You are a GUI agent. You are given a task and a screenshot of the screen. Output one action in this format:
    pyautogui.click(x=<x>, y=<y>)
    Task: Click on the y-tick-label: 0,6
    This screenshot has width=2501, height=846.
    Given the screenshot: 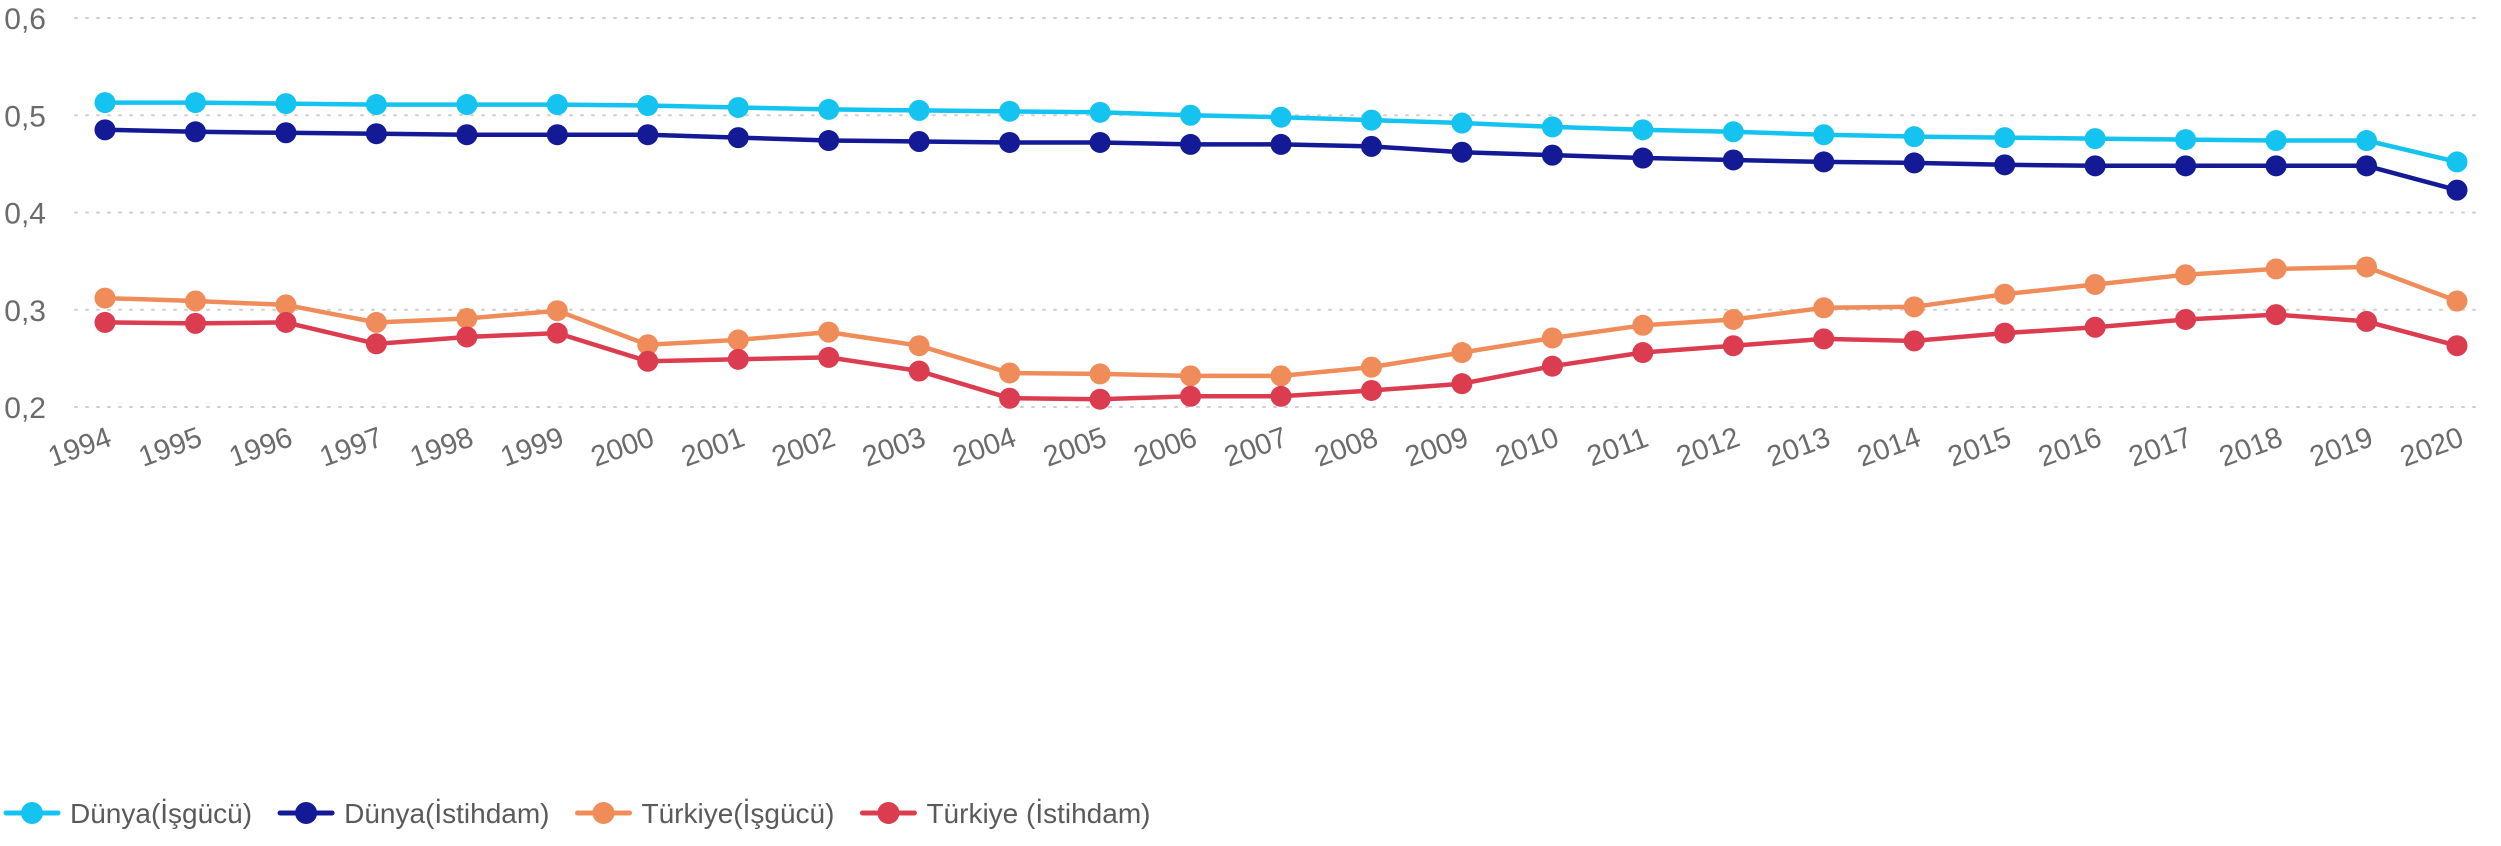 What is the action you would take?
    pyautogui.click(x=25, y=19)
    